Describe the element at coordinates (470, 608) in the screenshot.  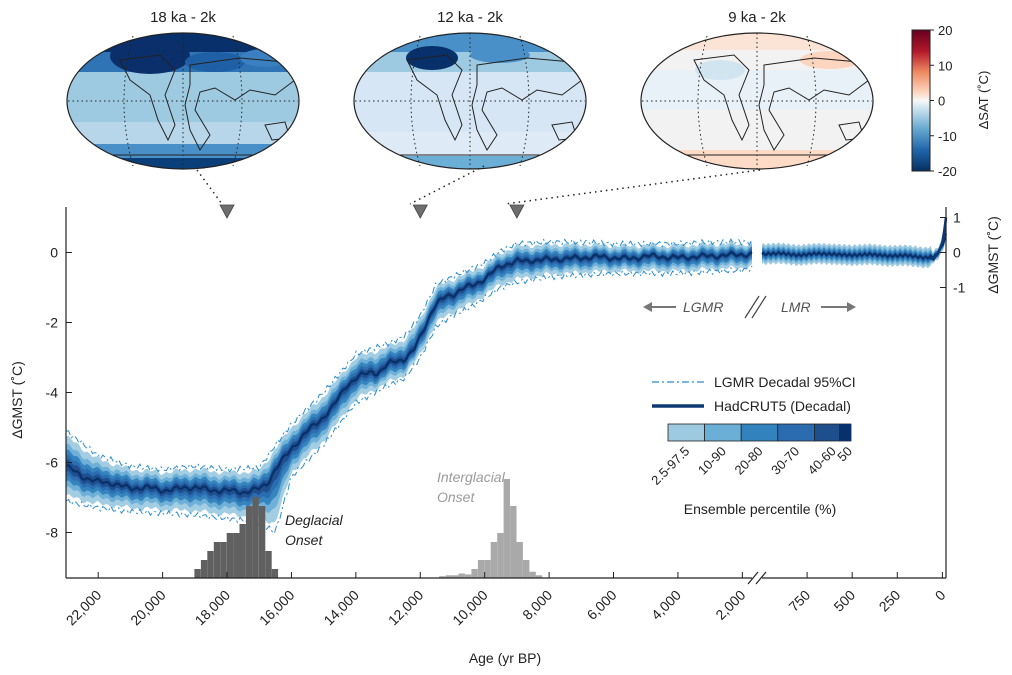
I see `x-tick-label-left: 10,000` at that location.